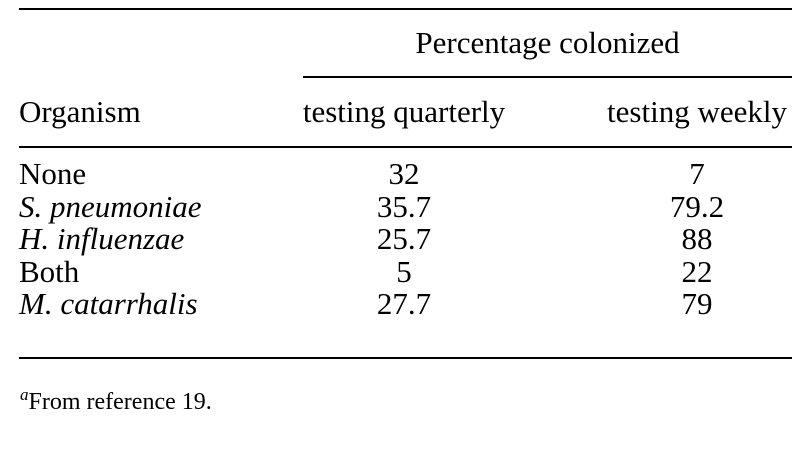 This screenshot has width=802, height=450. I want to click on quarterly-value-cell: 25.7, so click(404, 238).